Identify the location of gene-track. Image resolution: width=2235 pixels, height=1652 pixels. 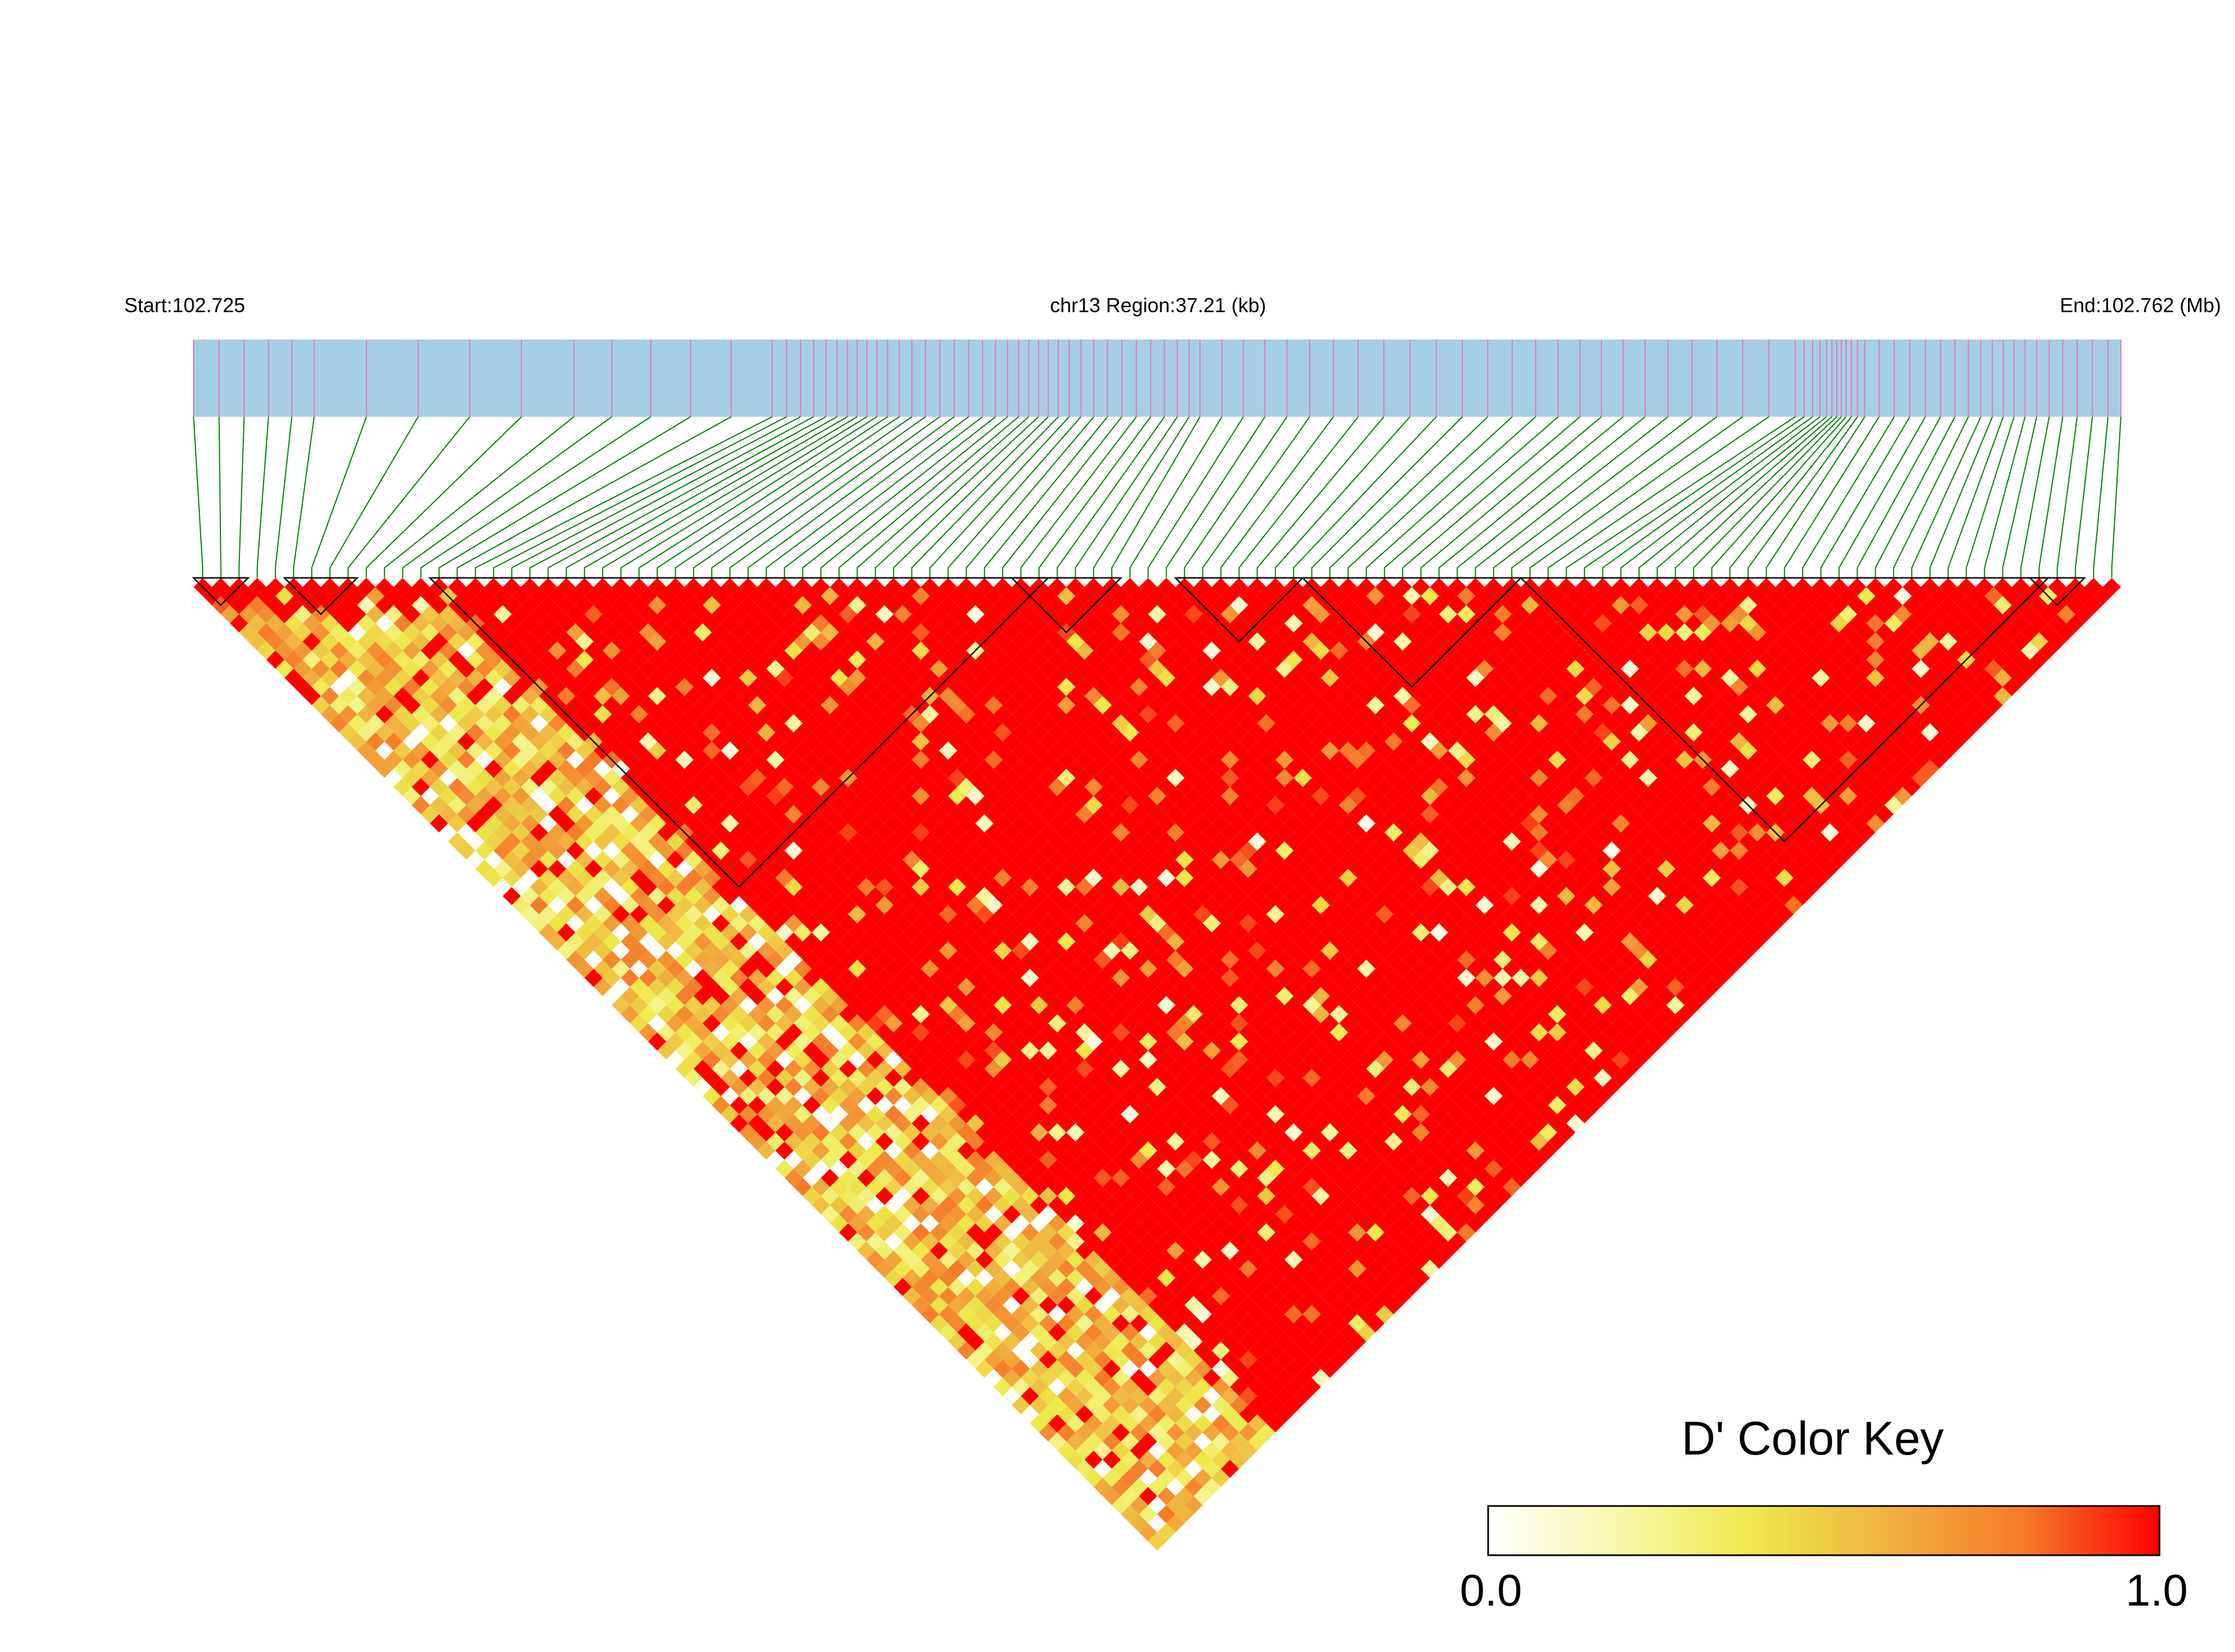
(1157, 379).